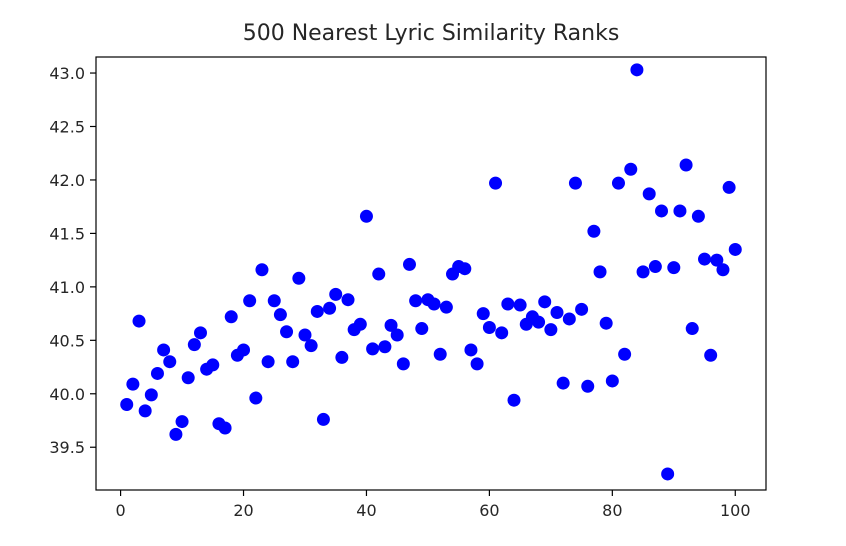 Image resolution: width=846 pixels, height=546 pixels. Describe the element at coordinates (431, 33) in the screenshot. I see `chart-title: 500 Nearest Lyric Similarity Ranks` at that location.